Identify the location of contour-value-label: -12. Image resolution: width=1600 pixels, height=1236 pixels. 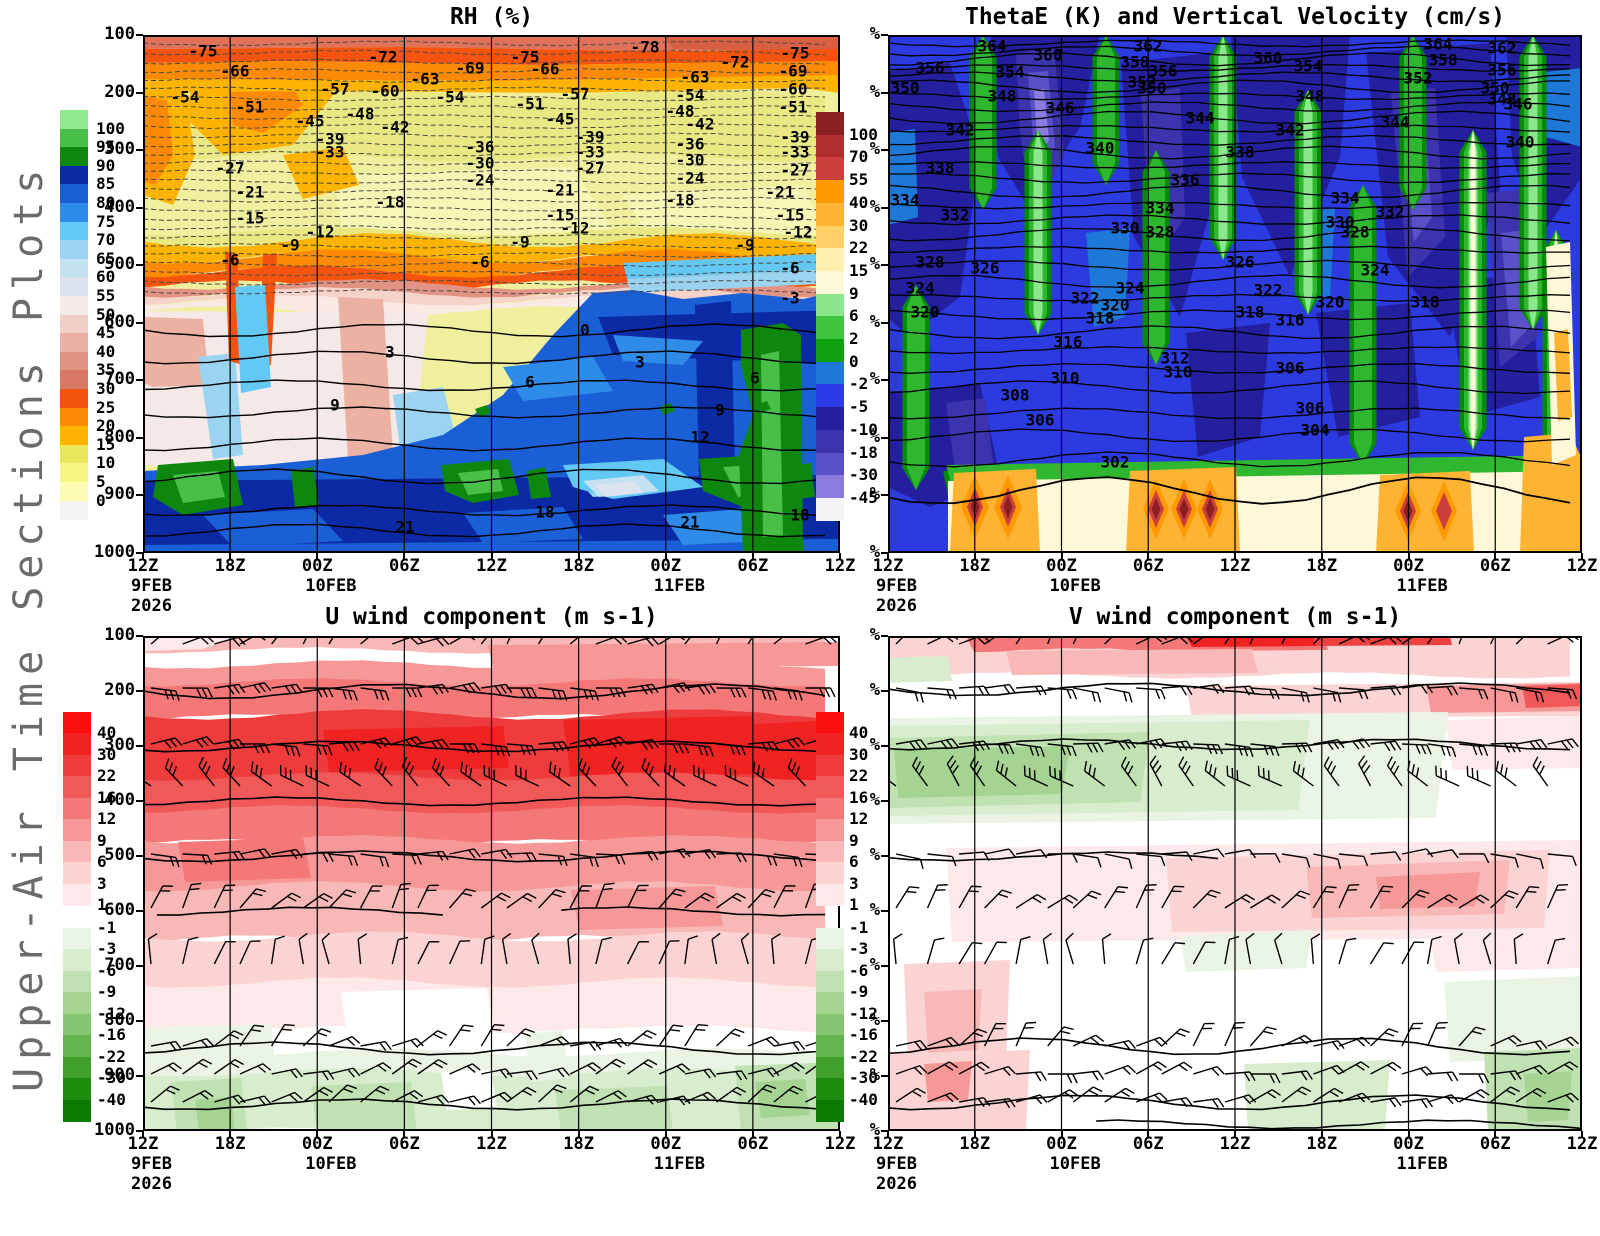
(320, 232).